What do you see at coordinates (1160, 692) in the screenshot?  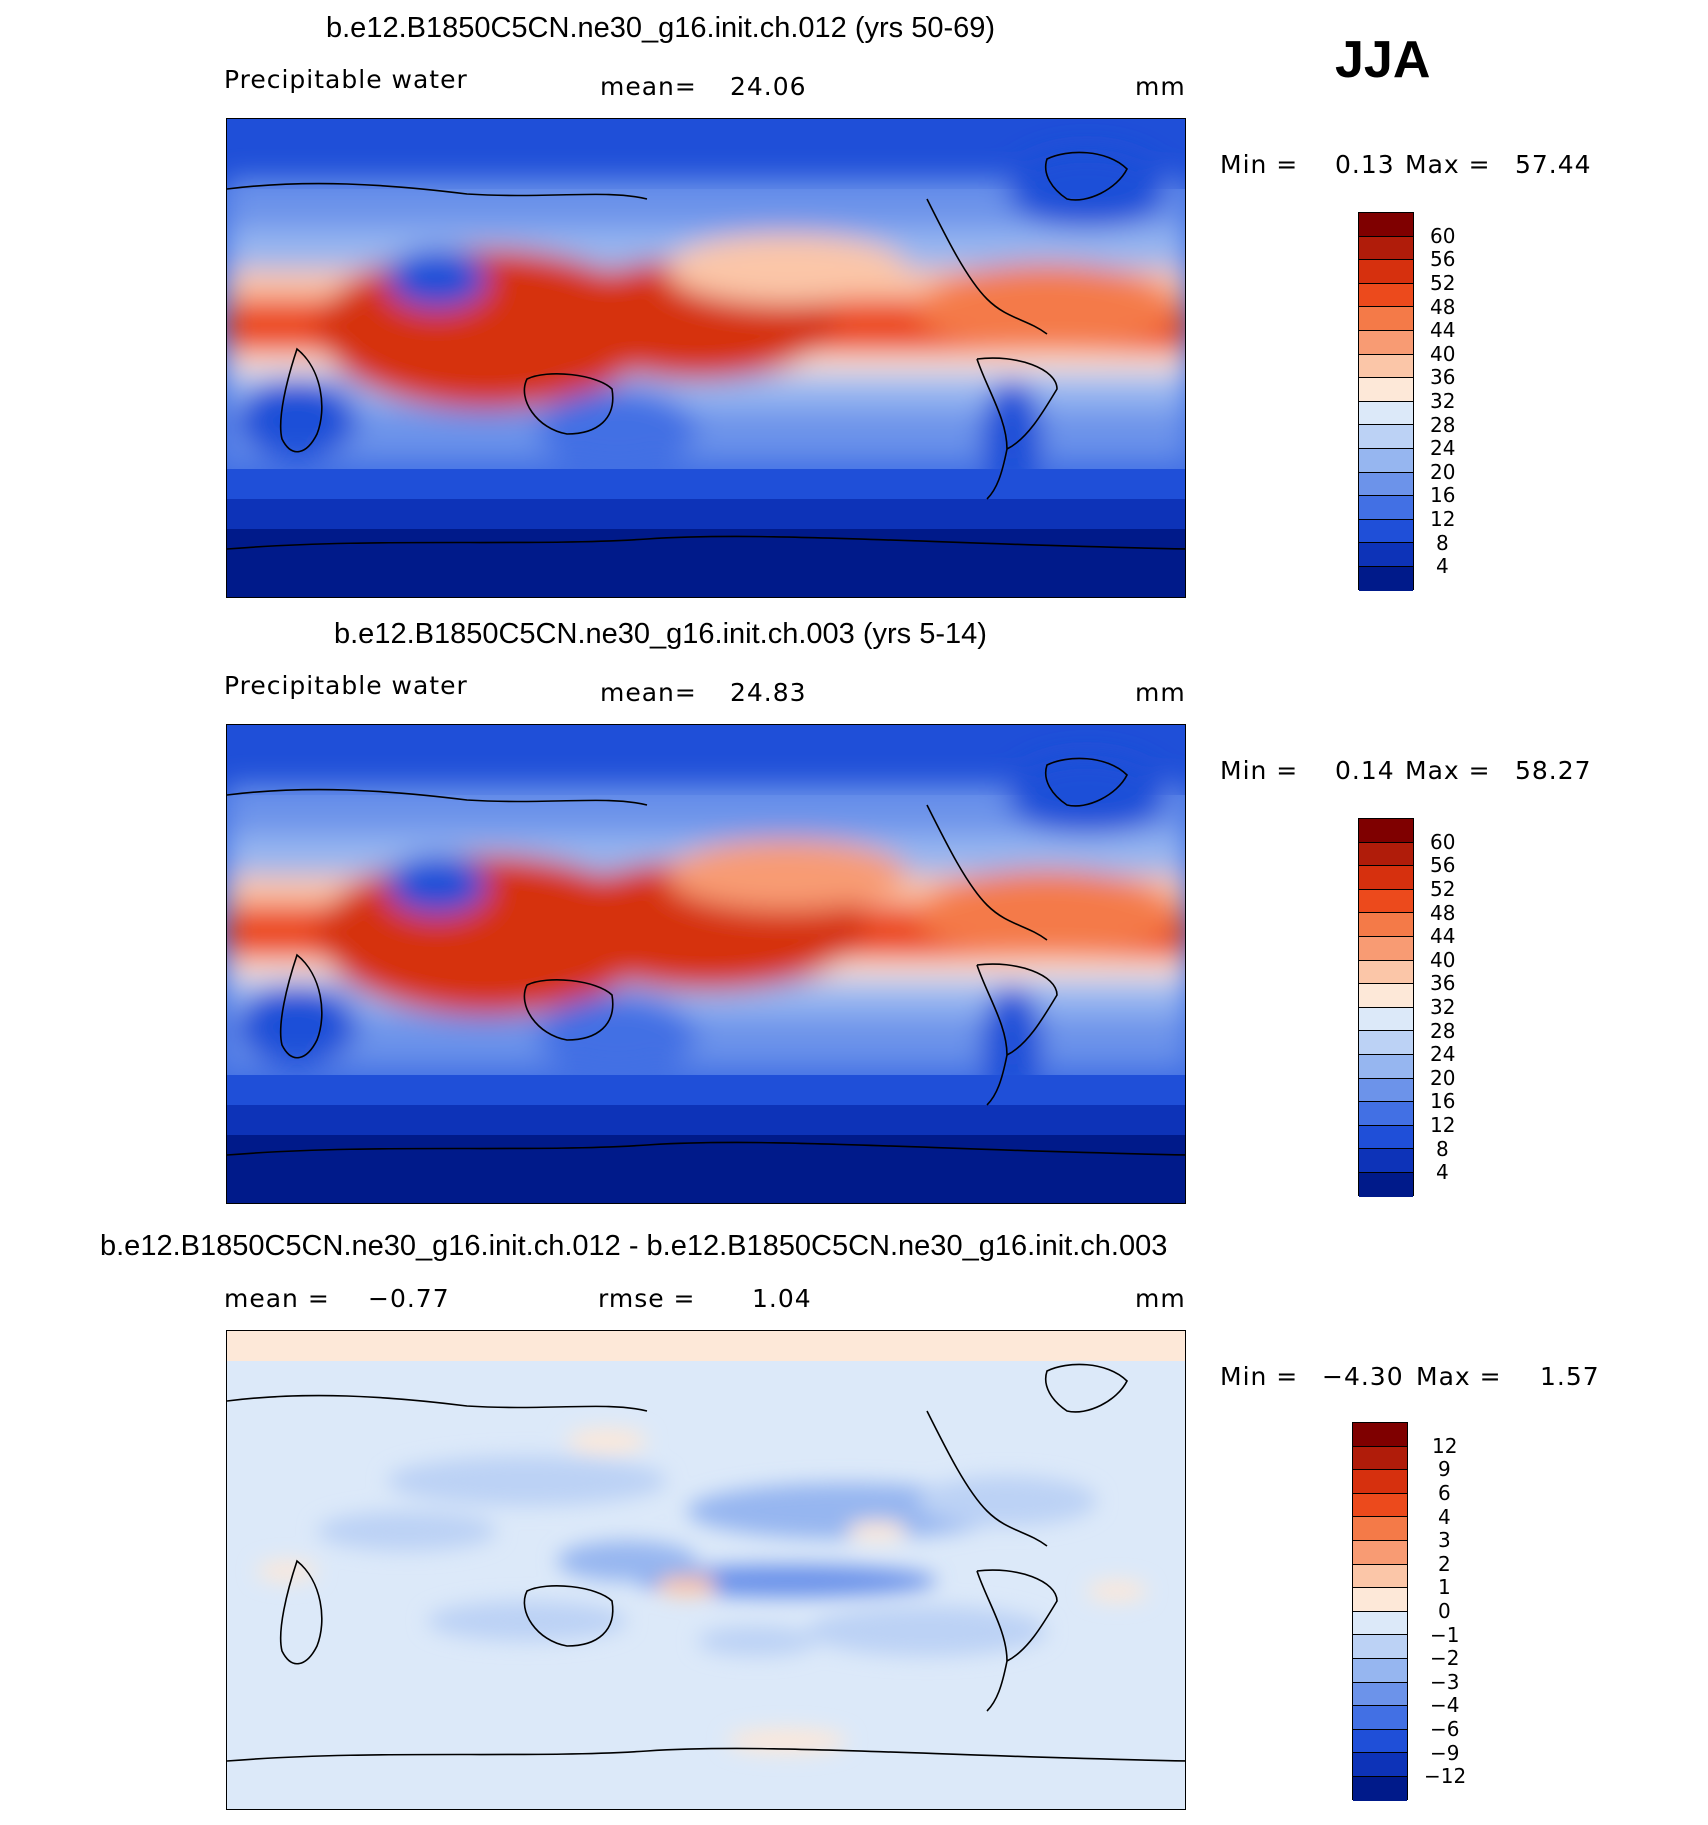 I see `panel2-units: mm` at bounding box center [1160, 692].